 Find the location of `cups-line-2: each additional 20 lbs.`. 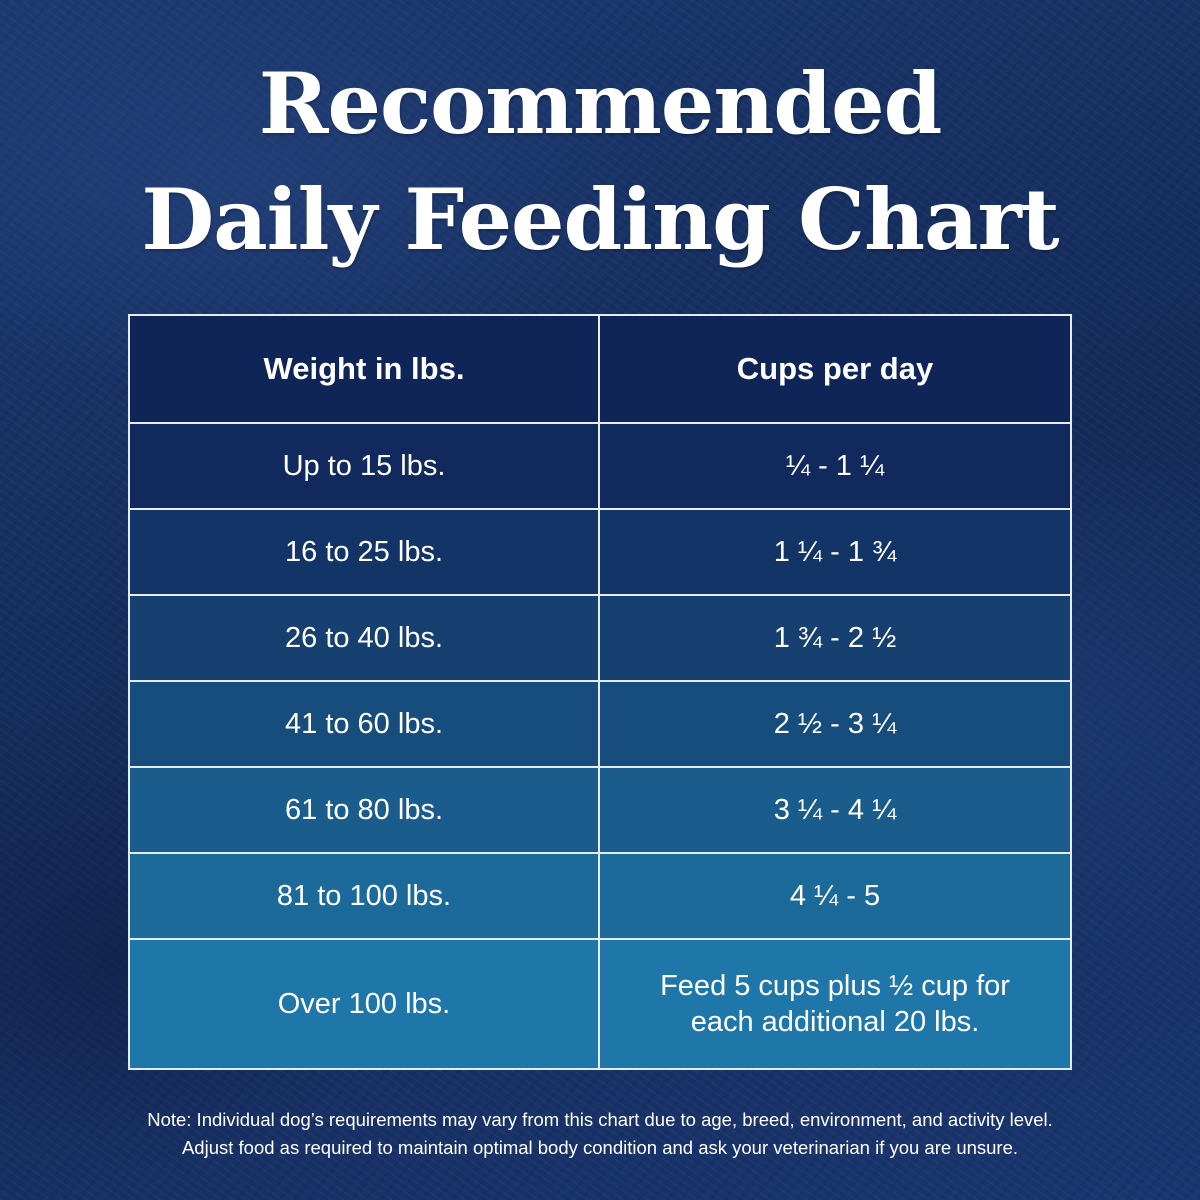

cups-line-2: each additional 20 lbs. is located at coordinates (835, 1022).